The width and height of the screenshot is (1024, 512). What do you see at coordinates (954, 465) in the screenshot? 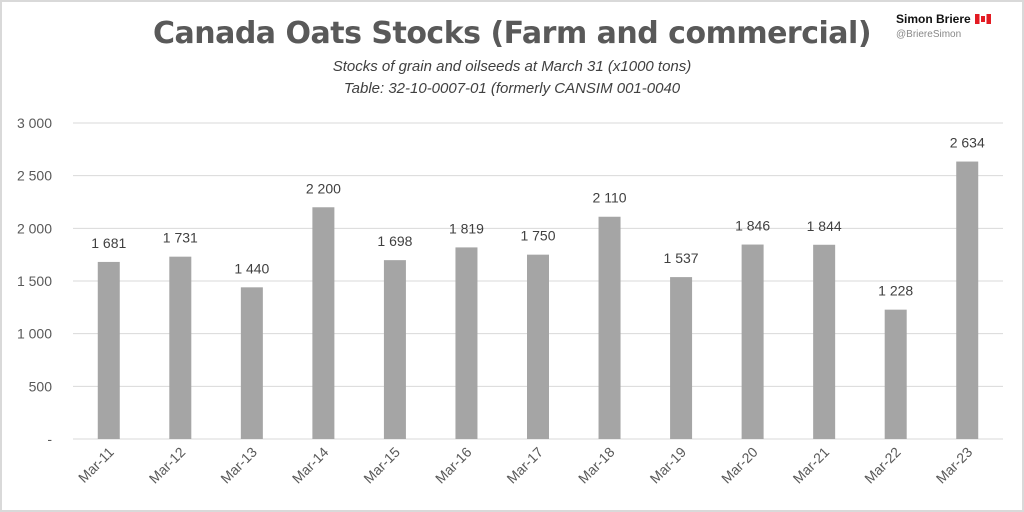
I see `x-tick-label: Mar-23` at bounding box center [954, 465].